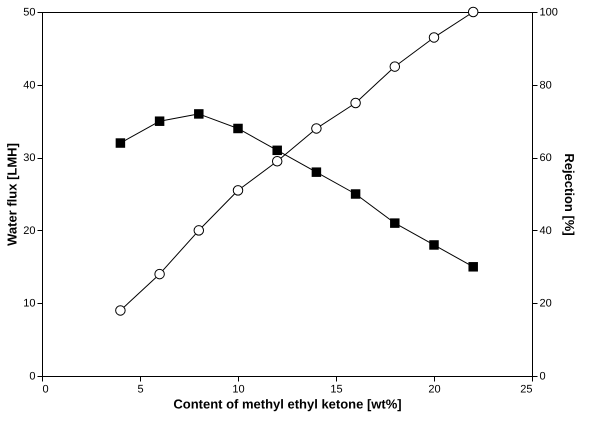  Describe the element at coordinates (336, 390) in the screenshot. I see `x-tick-label: 15` at that location.